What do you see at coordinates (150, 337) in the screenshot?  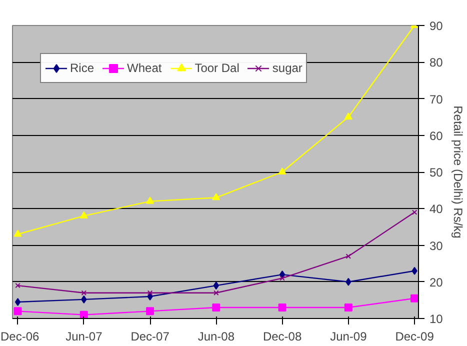 I see `x-tick-label: Dec-07` at bounding box center [150, 337].